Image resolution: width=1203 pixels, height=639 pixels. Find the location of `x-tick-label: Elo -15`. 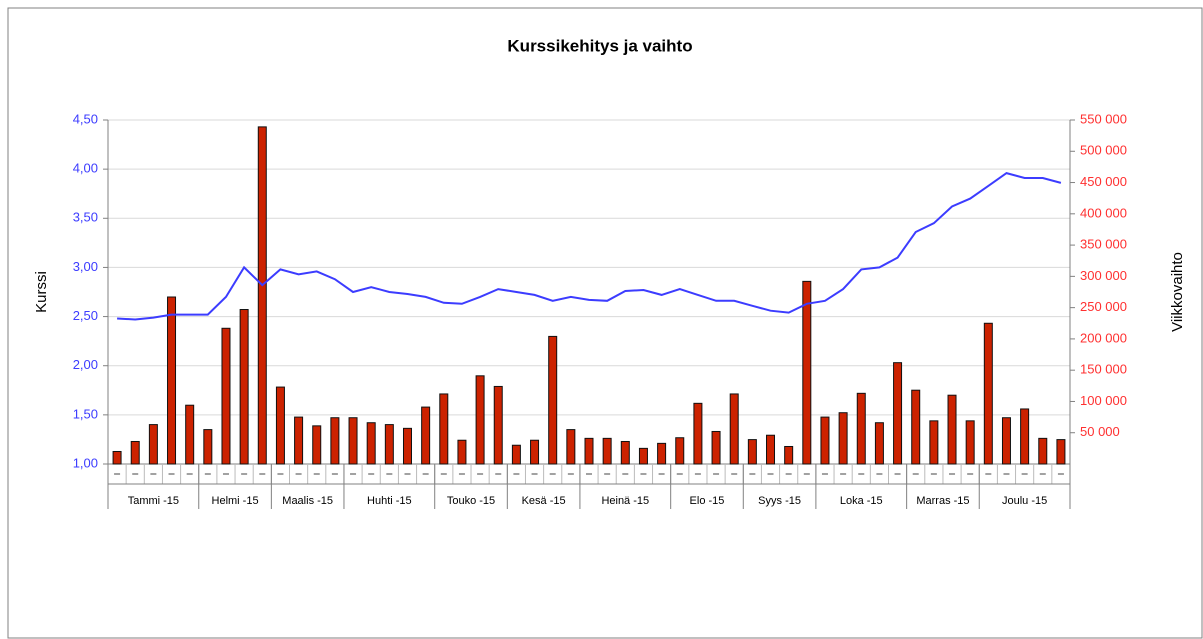

x-tick-label: Elo -15 is located at coordinates (707, 501).